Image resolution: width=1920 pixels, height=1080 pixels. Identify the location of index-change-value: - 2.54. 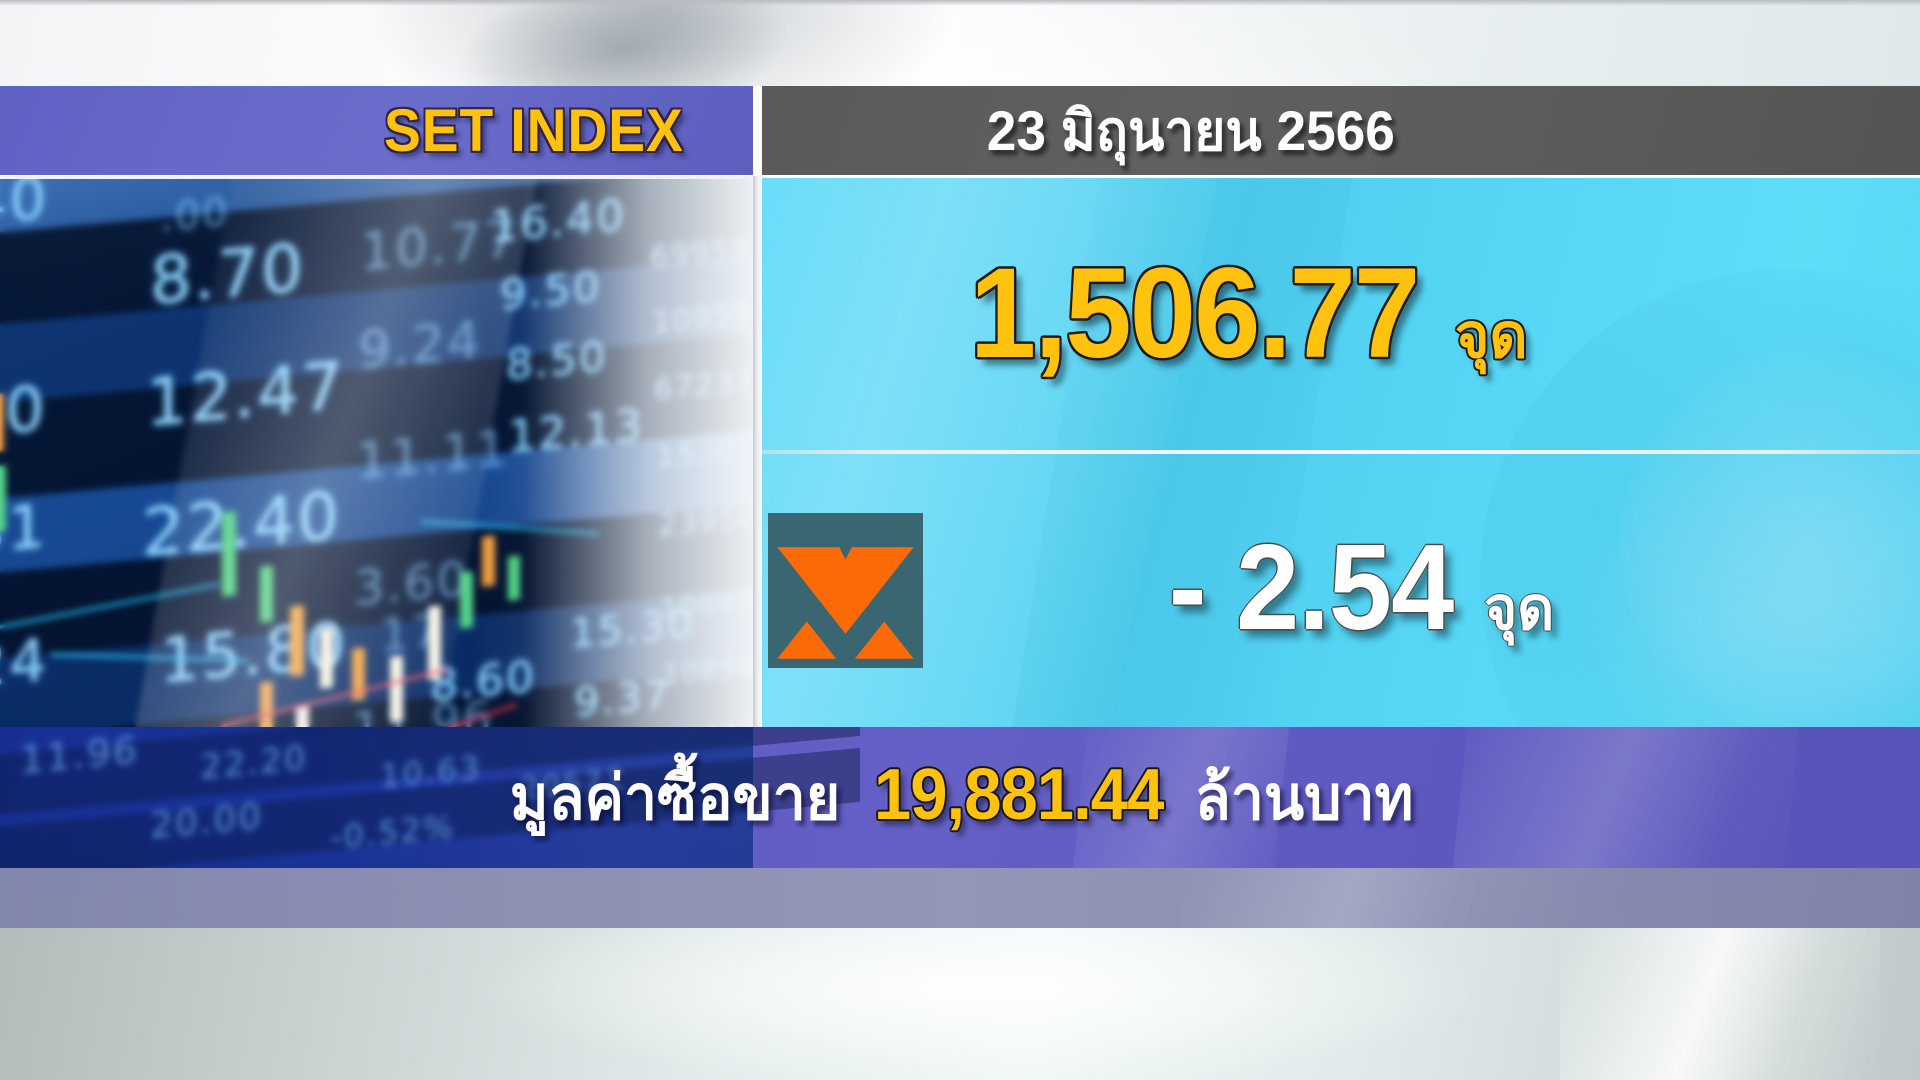
(1311, 586).